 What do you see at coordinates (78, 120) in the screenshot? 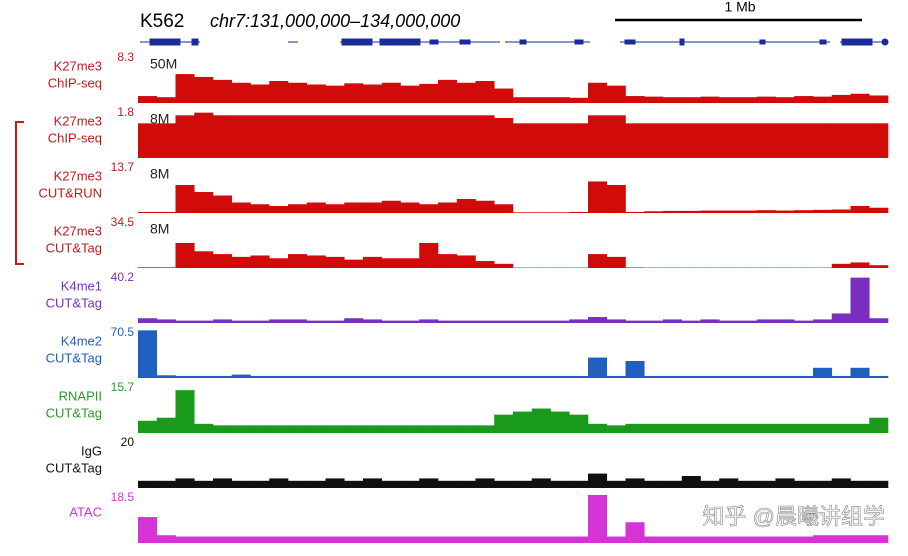
I see `track-label: K27me3` at bounding box center [78, 120].